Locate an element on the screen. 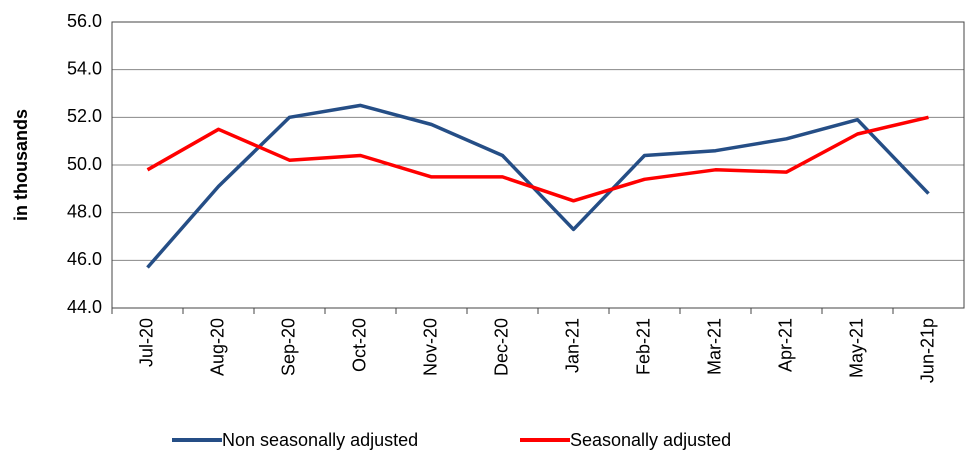  y-tick-label: 50.0 is located at coordinates (84, 164).